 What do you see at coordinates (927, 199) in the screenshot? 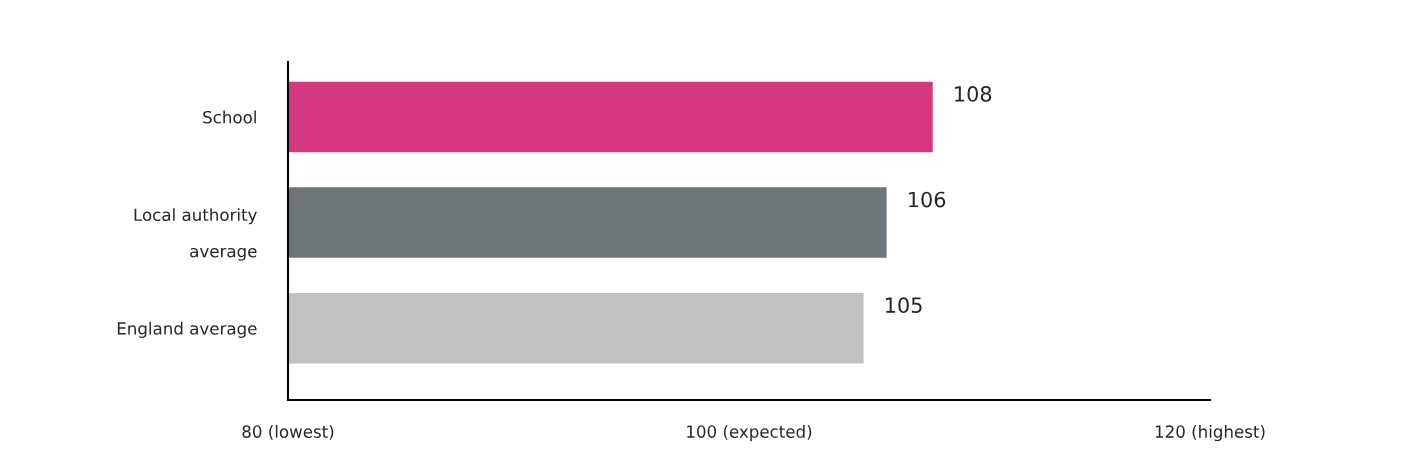
I see `data-label: 106` at bounding box center [927, 199].